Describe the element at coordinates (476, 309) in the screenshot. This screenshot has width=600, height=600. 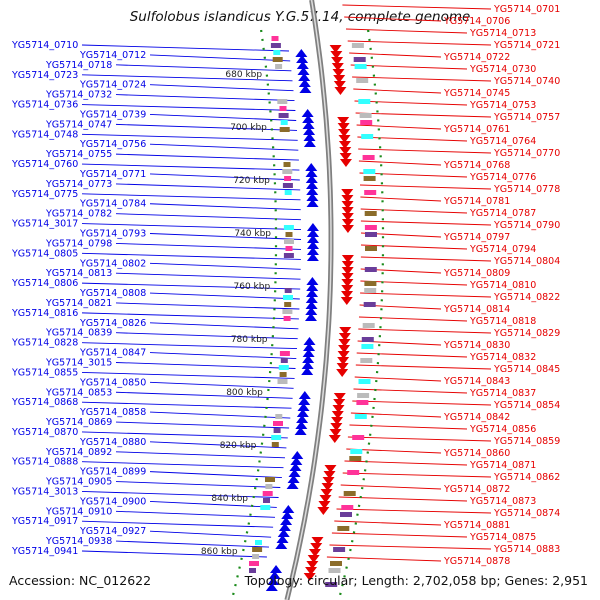
I see `gene-label-right: YG5714_0814` at that location.